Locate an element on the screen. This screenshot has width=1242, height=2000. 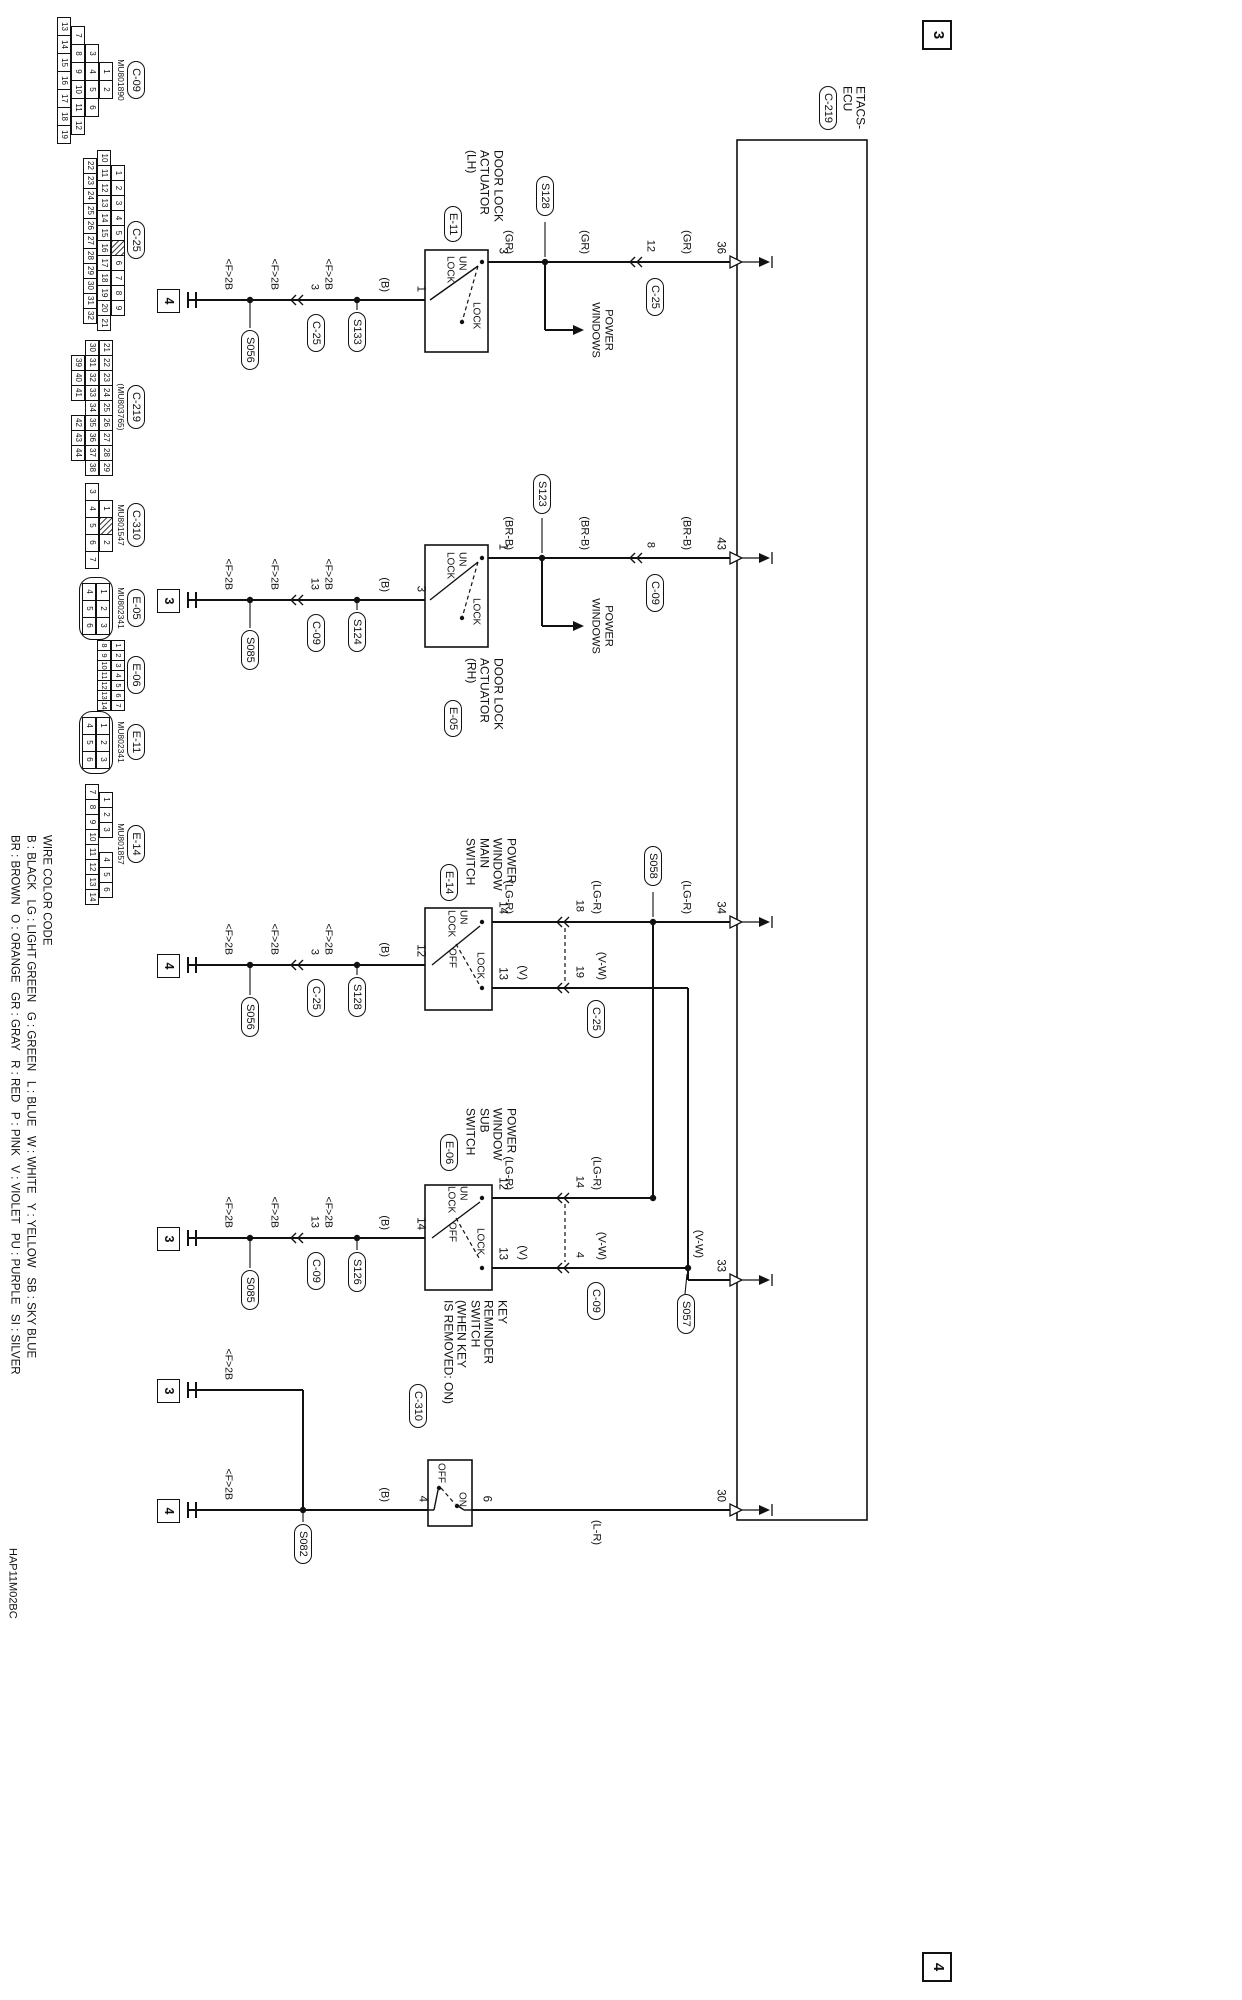
splice-label: S057 is located at coordinates (686, 1314).